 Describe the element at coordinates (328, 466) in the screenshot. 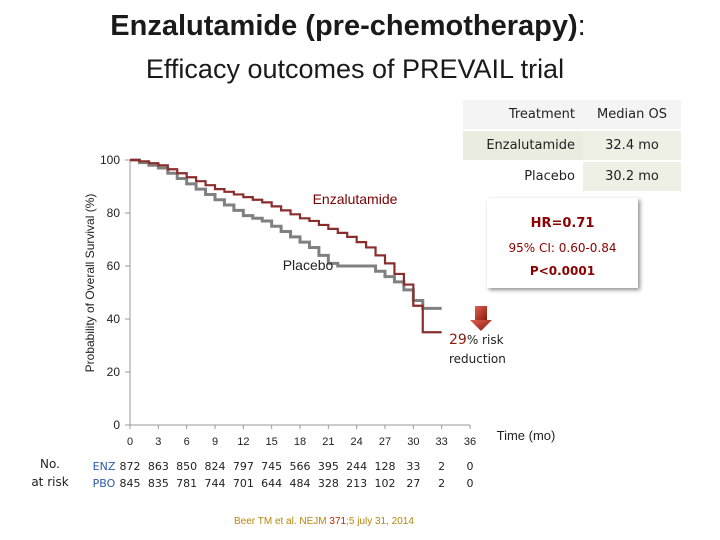

I see `at-risk-enz-value: 395` at that location.